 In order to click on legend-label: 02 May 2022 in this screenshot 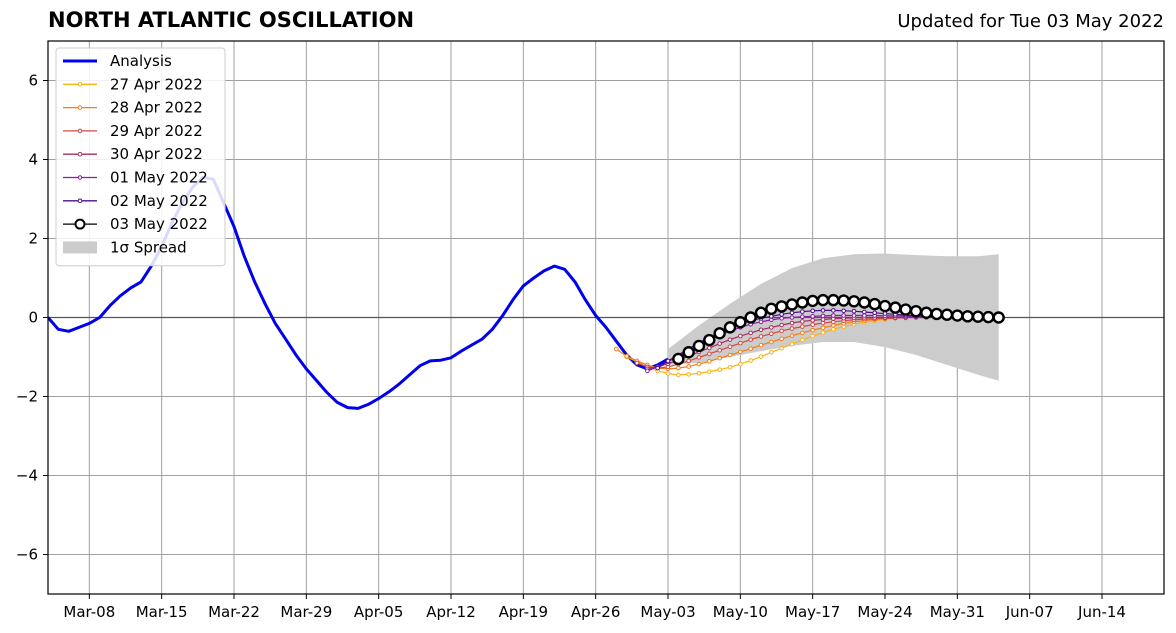, I will do `click(159, 201)`.